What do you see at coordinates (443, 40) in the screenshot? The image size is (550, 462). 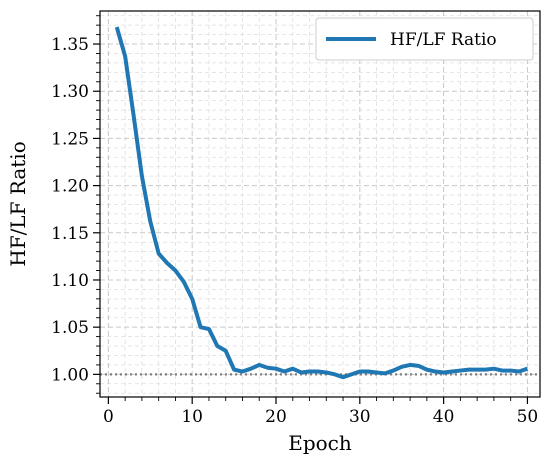 I see `legend-label: HF/LF Ratio` at bounding box center [443, 40].